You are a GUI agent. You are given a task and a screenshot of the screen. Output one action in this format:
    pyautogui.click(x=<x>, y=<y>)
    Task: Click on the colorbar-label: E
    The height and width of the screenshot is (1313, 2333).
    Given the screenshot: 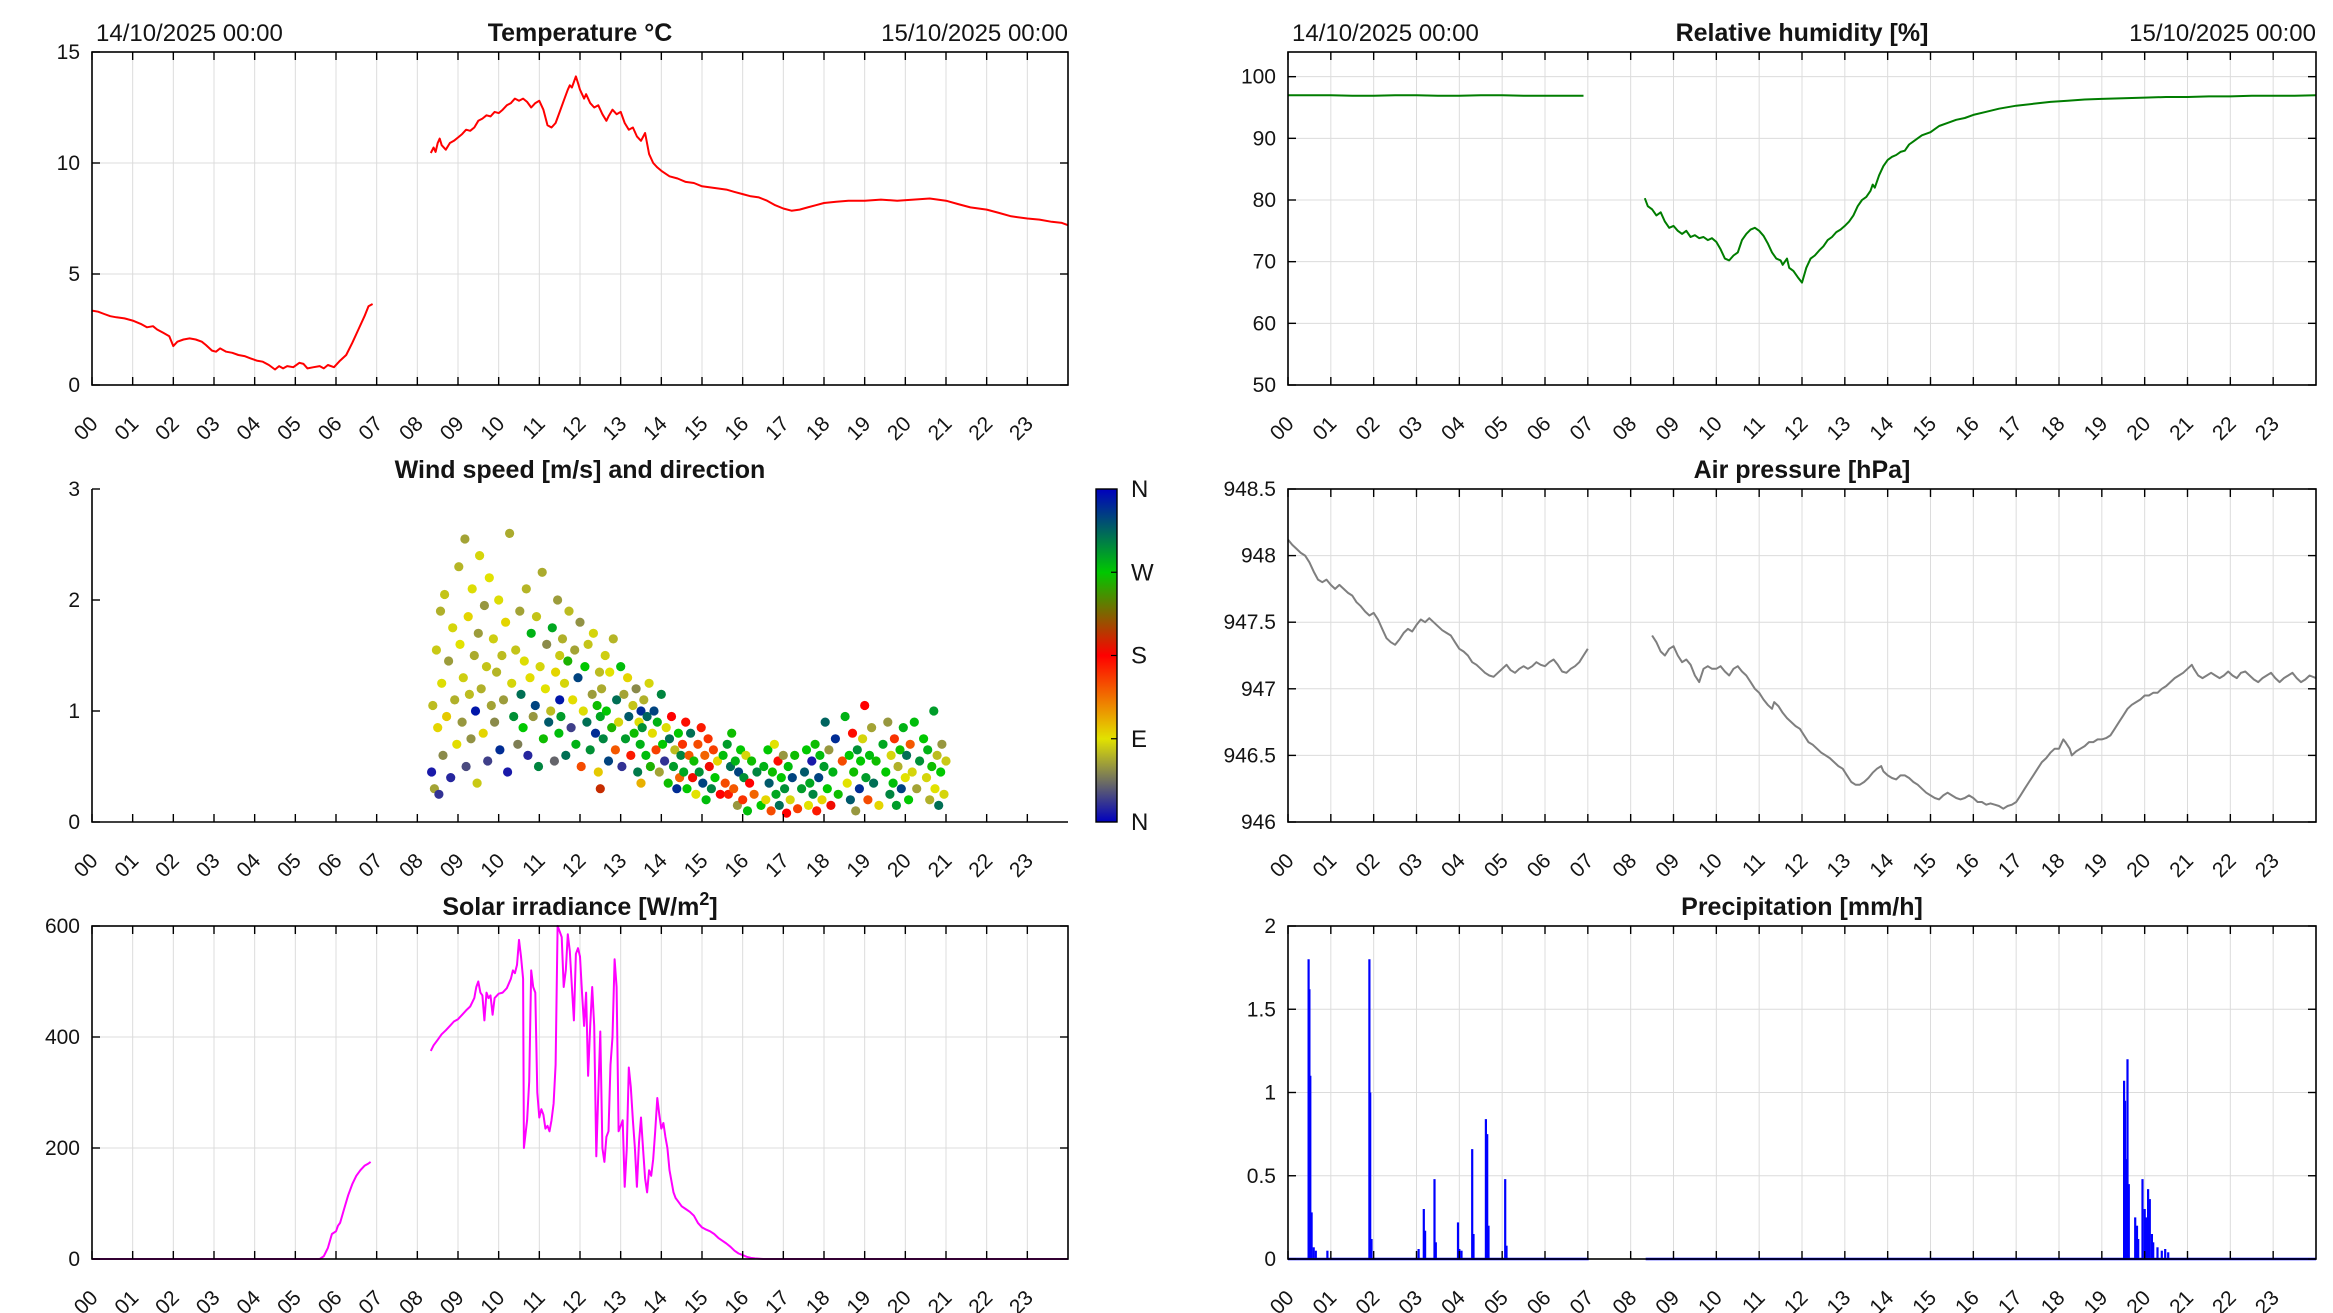 What is the action you would take?
    pyautogui.click(x=1139, y=739)
    